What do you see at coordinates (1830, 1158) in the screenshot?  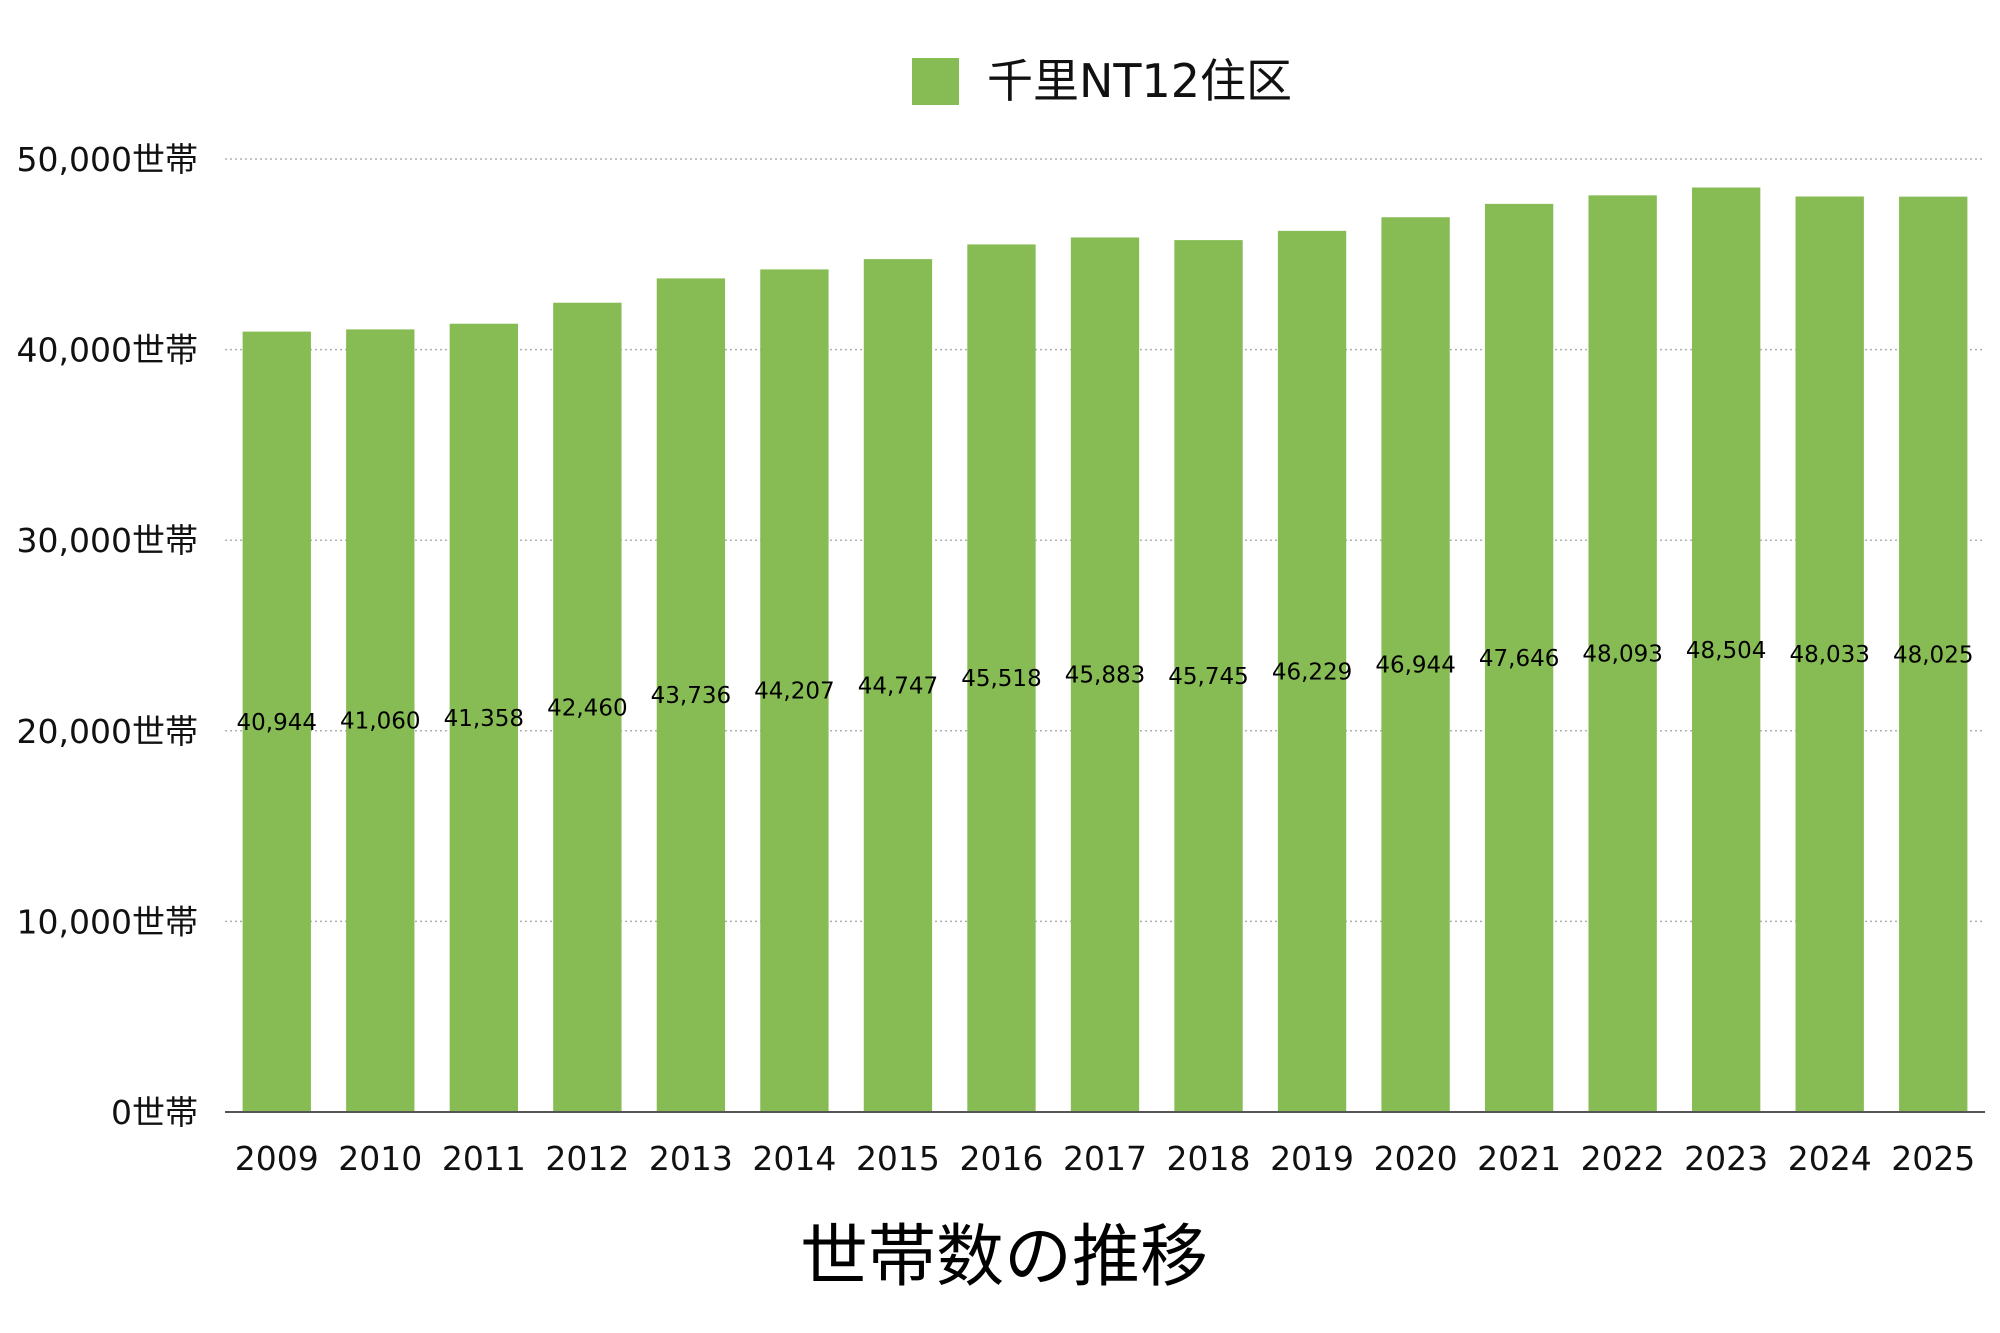 I see `x-tick-label: 2024` at bounding box center [1830, 1158].